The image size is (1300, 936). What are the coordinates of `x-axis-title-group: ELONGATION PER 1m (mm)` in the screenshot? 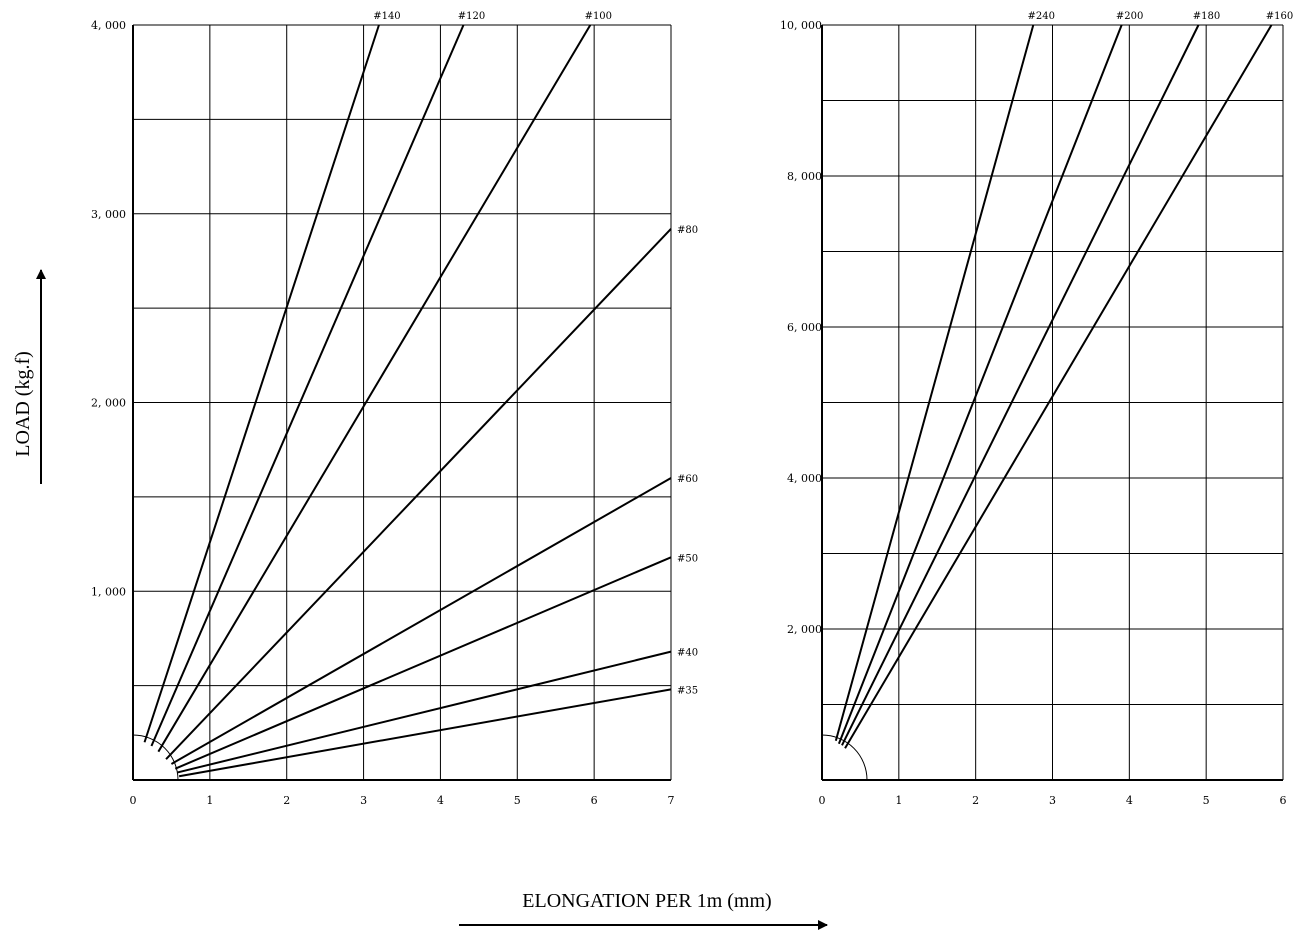 It's located at (643, 910).